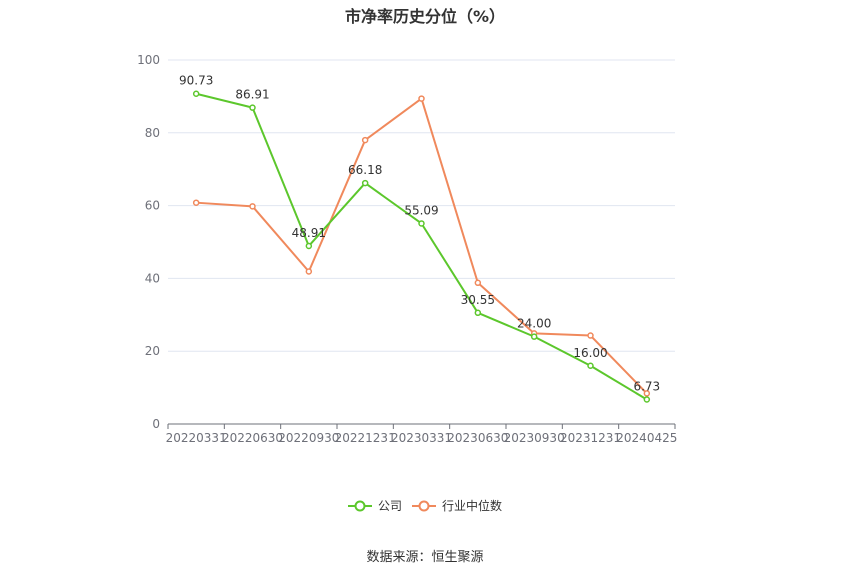  What do you see at coordinates (590, 438) in the screenshot?
I see `x-tick-label: 20231231` at bounding box center [590, 438].